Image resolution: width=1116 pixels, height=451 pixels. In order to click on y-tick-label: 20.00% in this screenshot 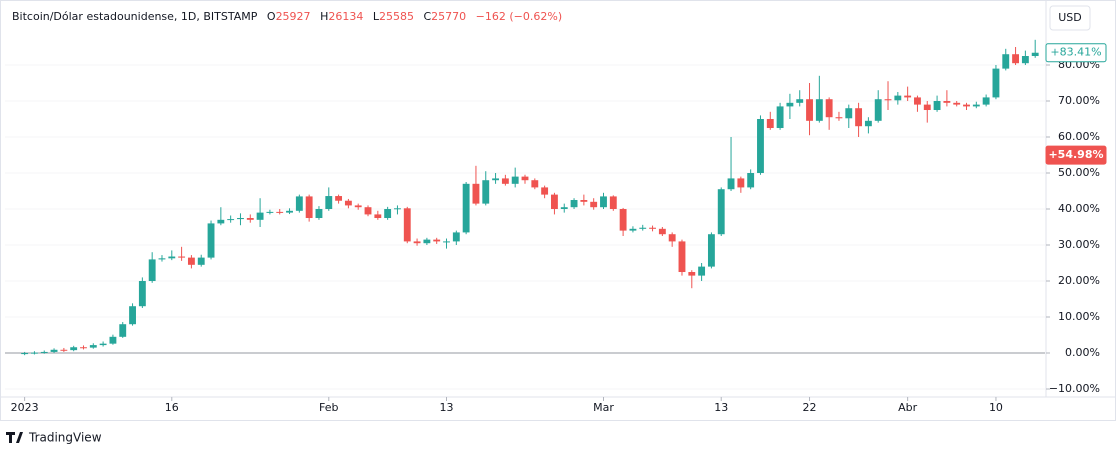, I will do `click(1079, 280)`.